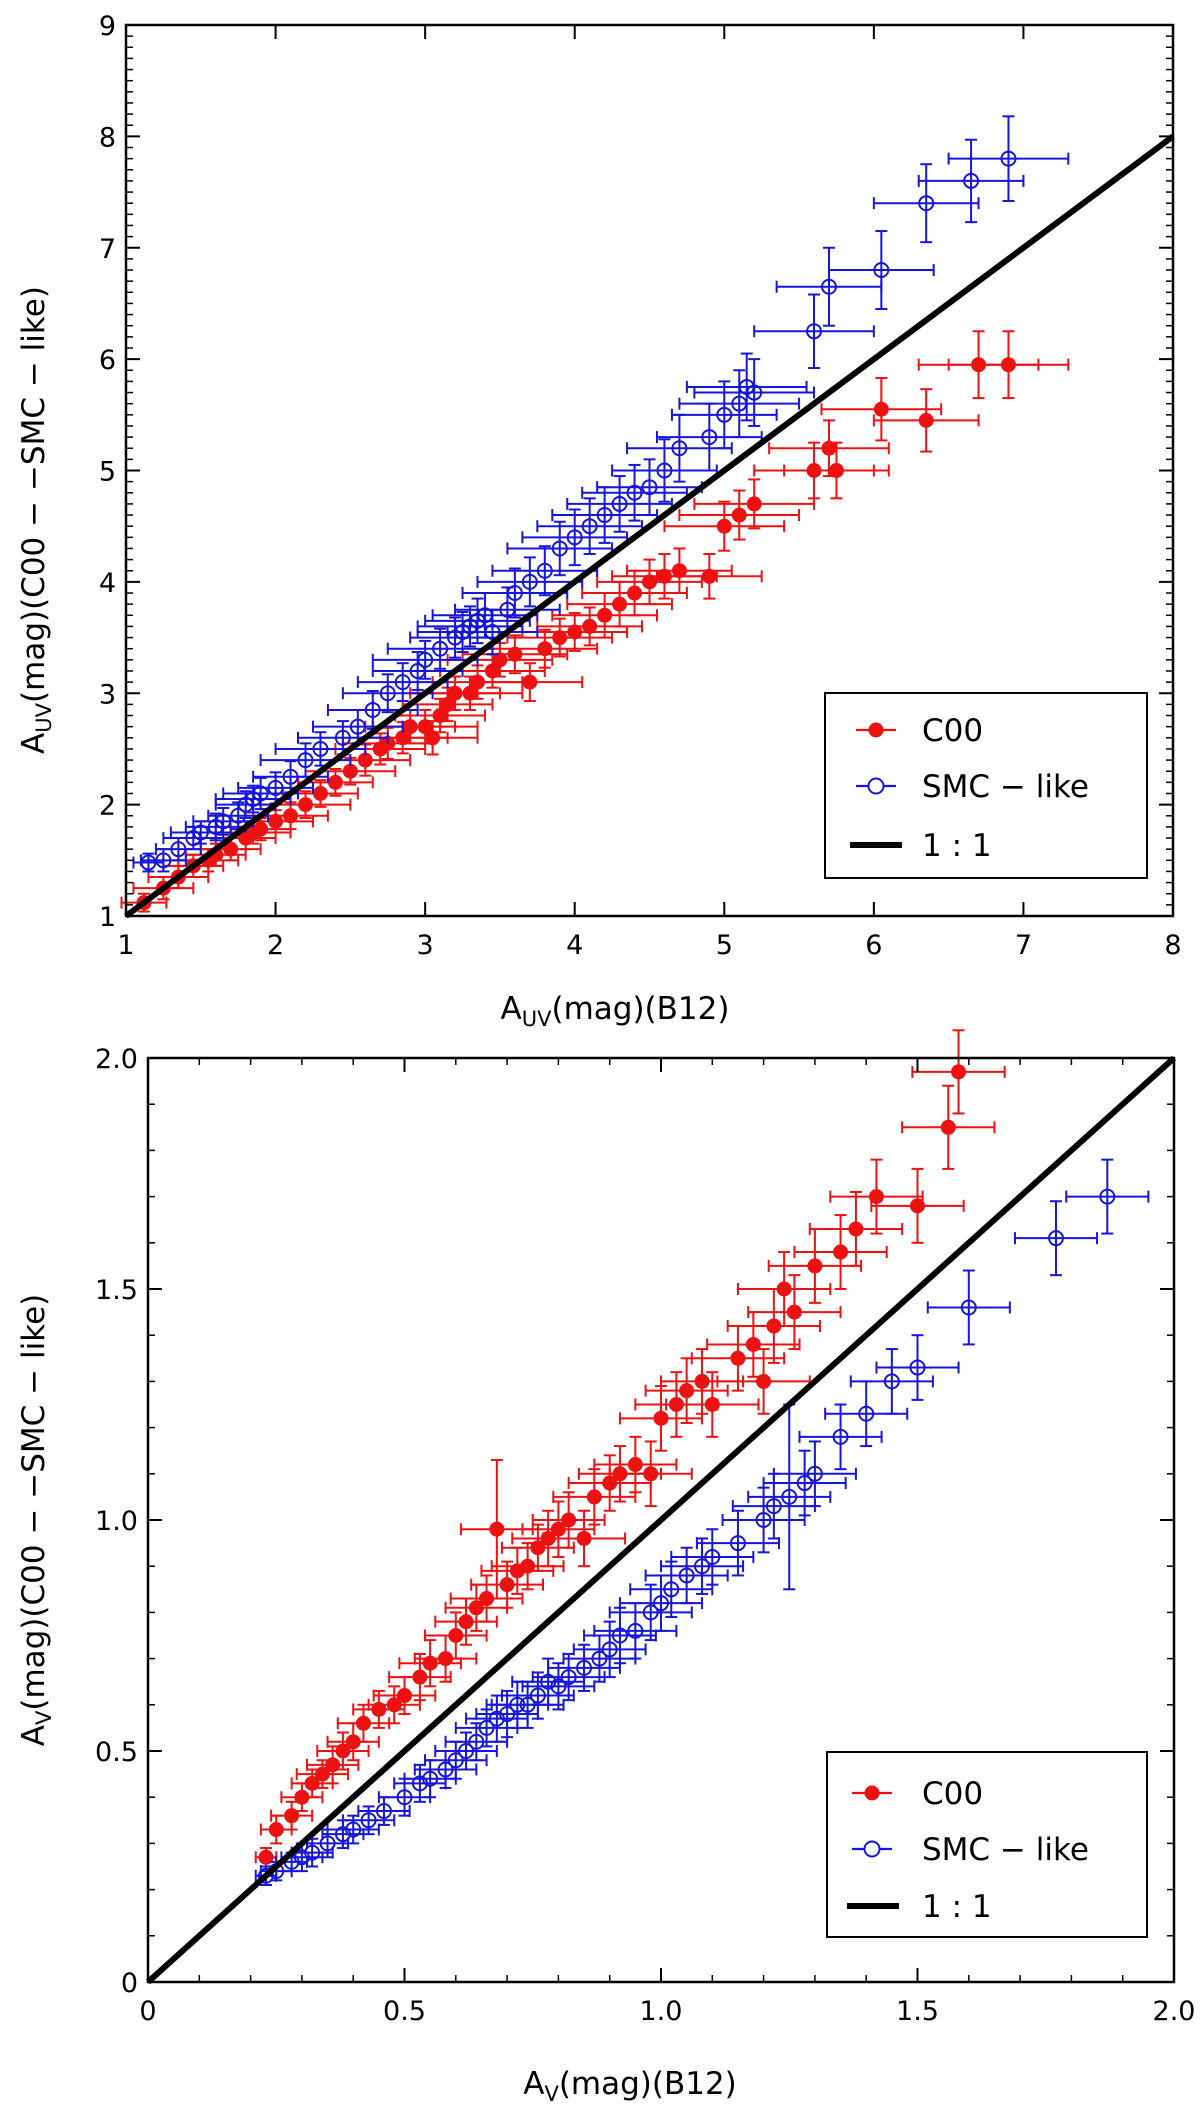 This screenshot has width=1200, height=2105. Describe the element at coordinates (1005, 1850) in the screenshot. I see `bottom-legend-smc-label: SMC − like` at that location.